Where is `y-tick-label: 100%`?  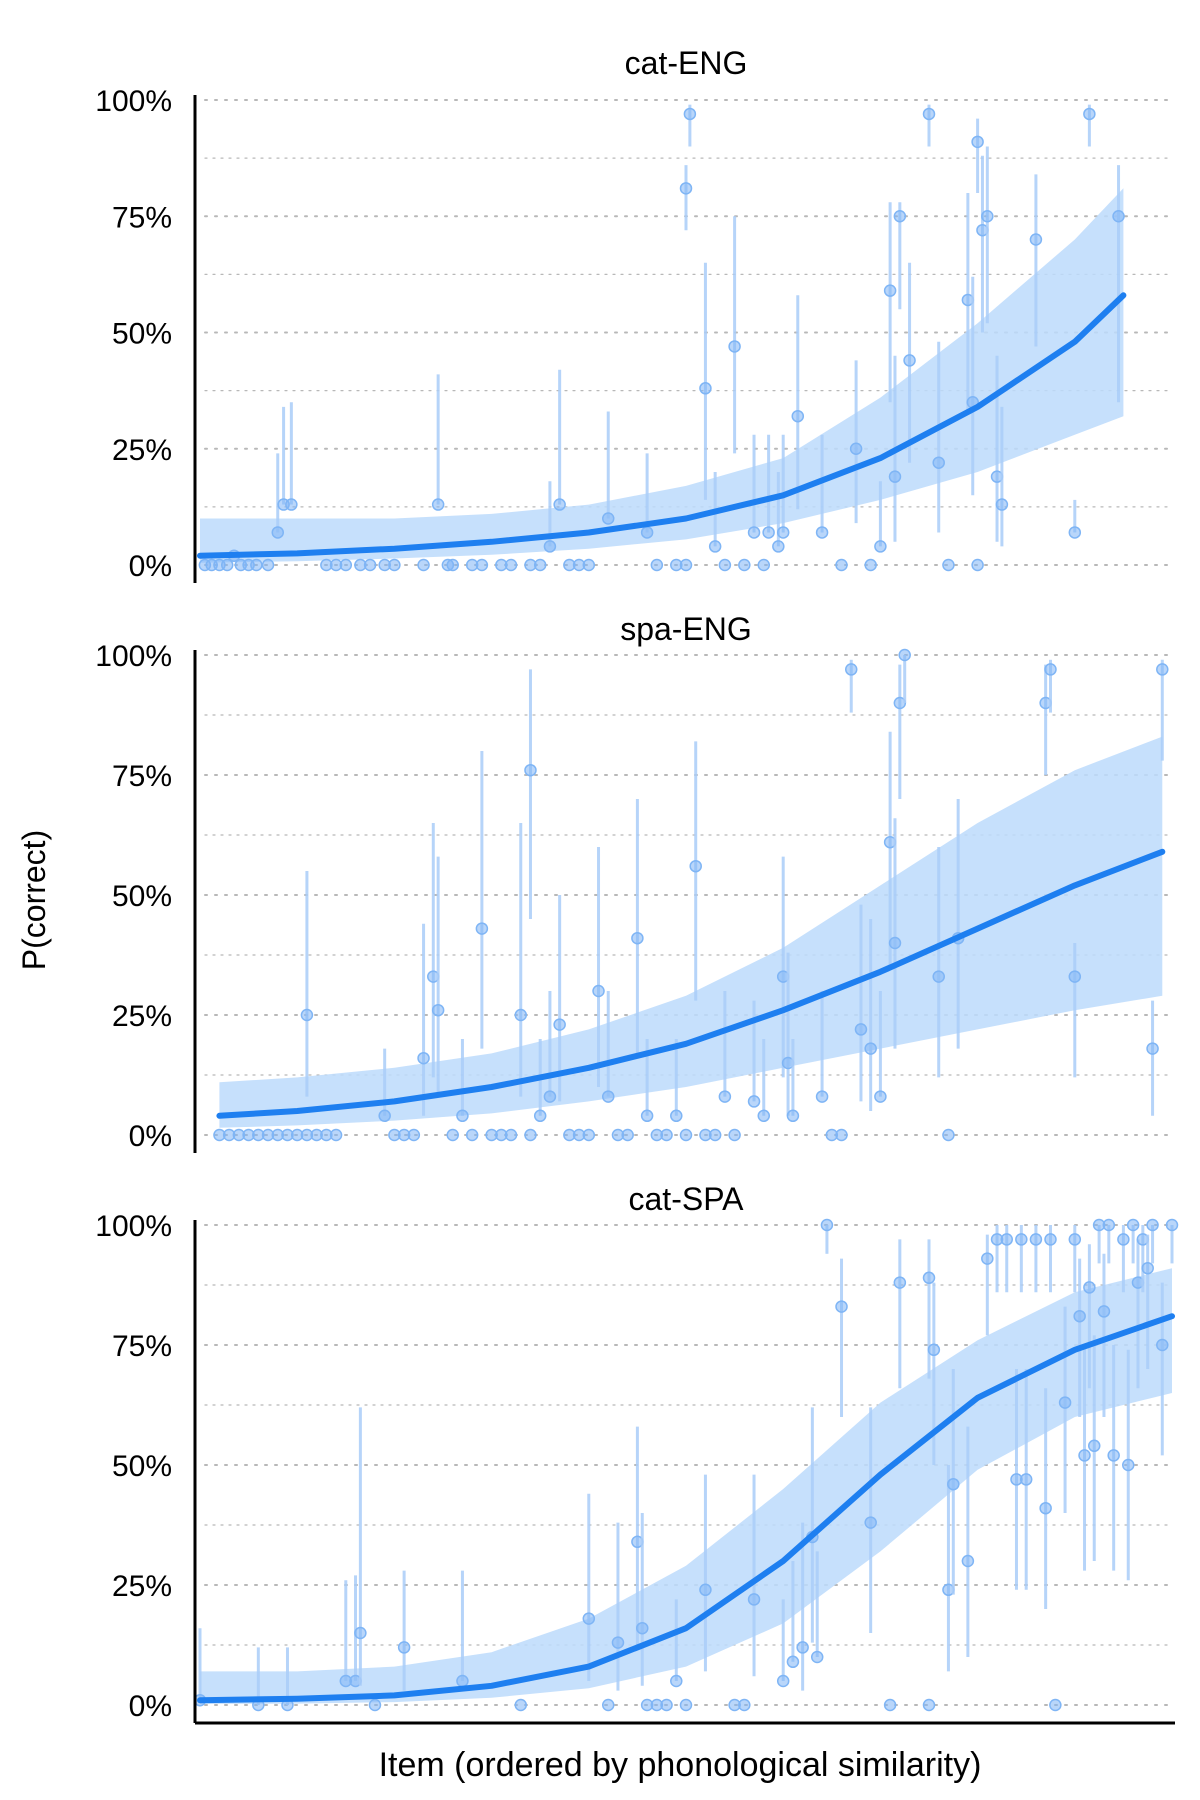
y-tick-label: 100% is located at coordinates (133, 1226).